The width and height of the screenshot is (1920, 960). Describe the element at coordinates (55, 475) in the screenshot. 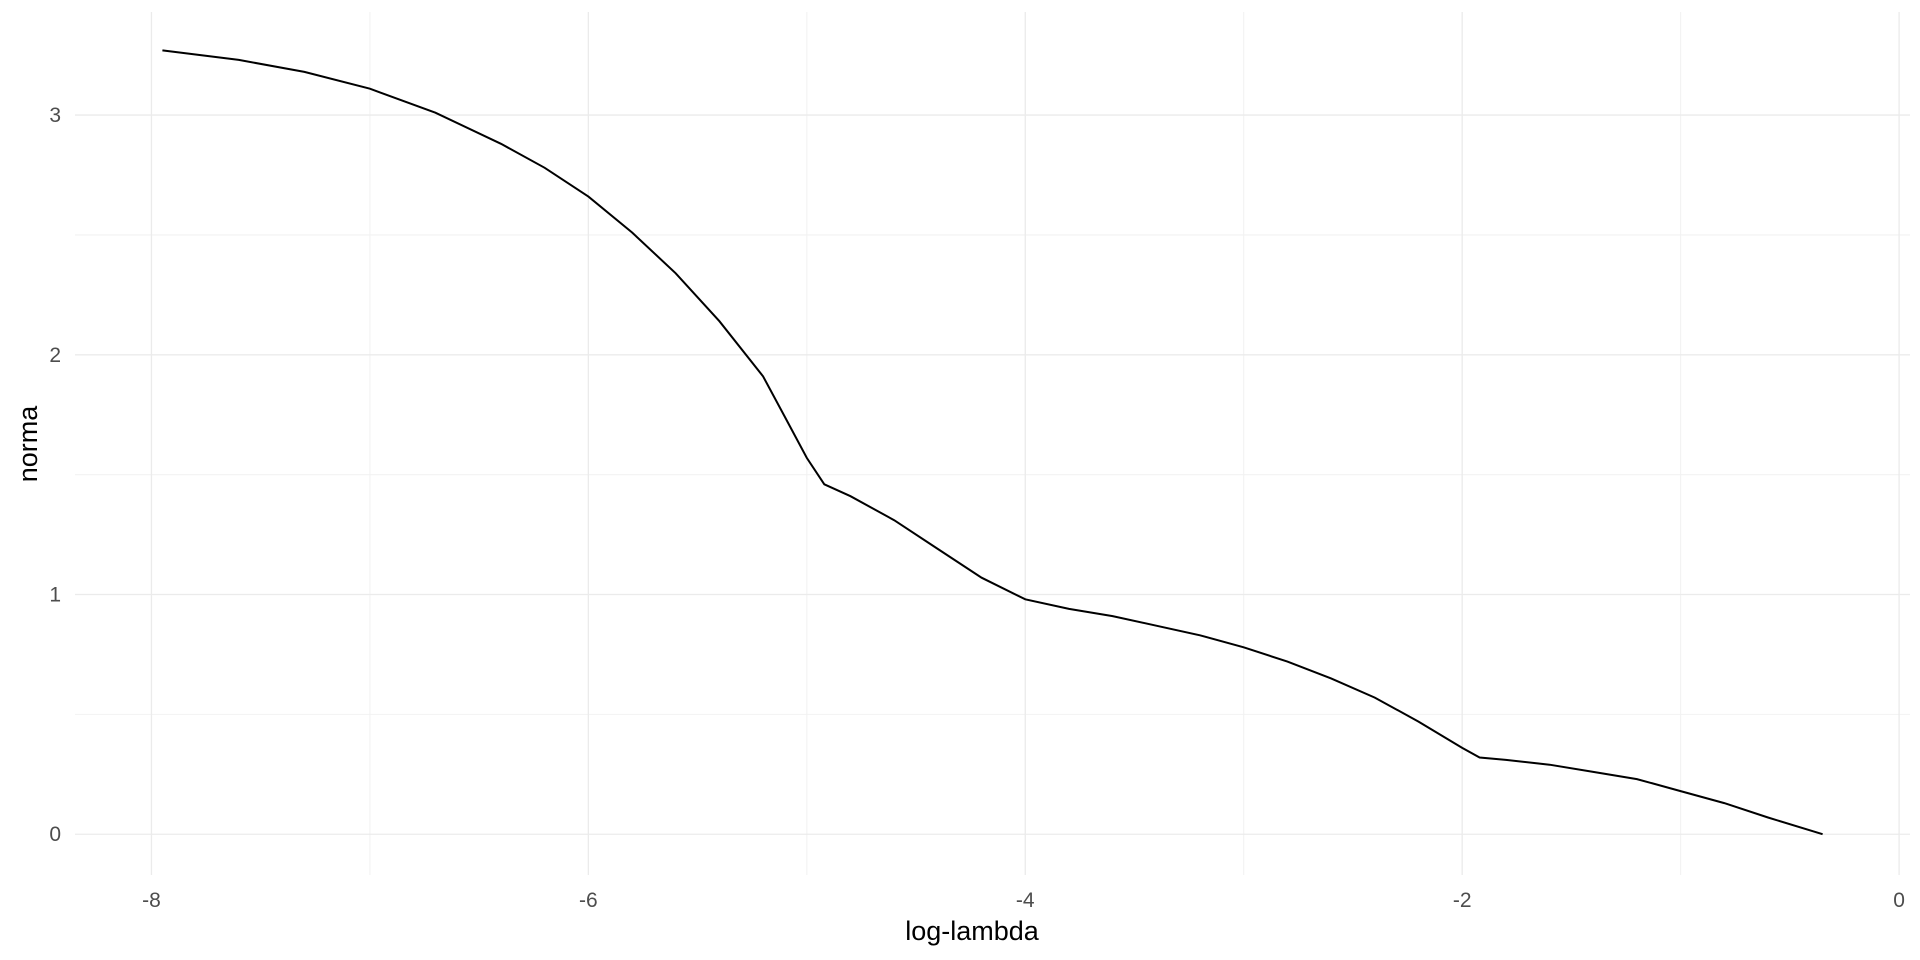

I see `y-axis-tick-labels: 0 1 2 3` at that location.